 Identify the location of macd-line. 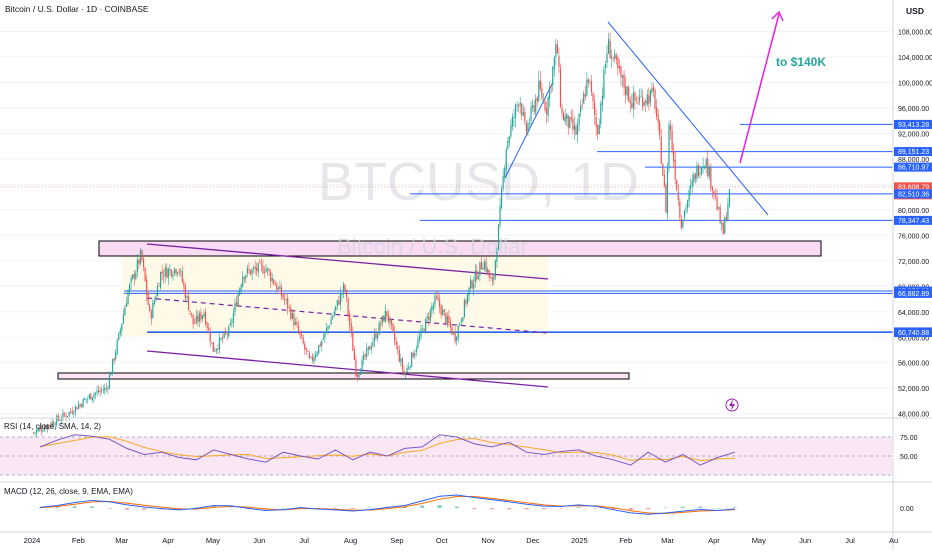
(387, 504).